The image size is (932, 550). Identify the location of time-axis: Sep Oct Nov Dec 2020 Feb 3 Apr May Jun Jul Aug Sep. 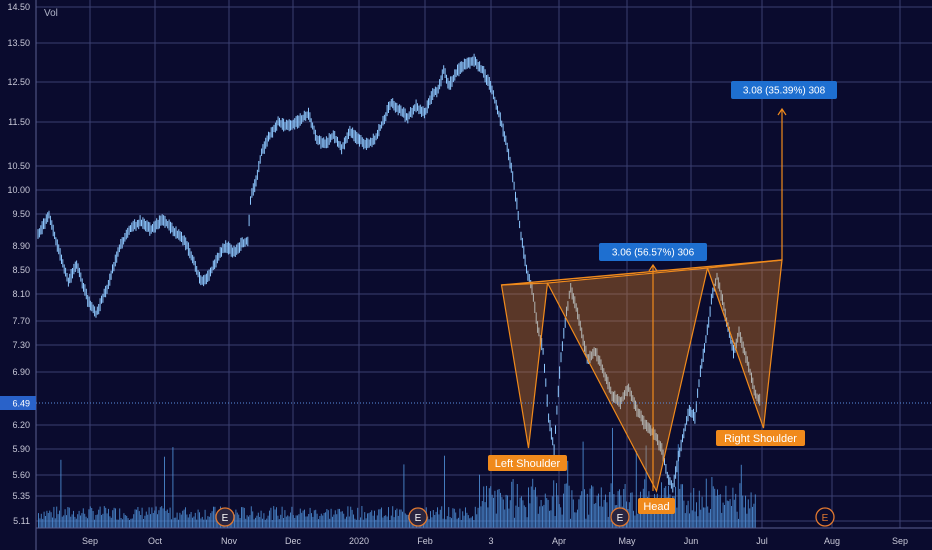
(484, 536).